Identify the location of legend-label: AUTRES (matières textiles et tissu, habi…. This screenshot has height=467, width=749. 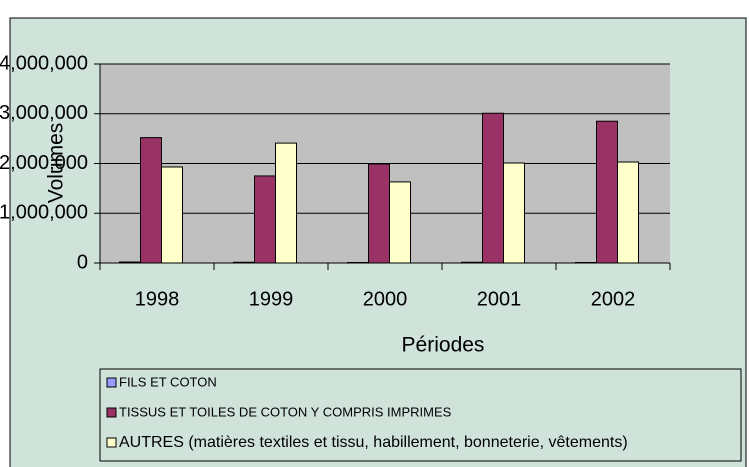
(373, 442).